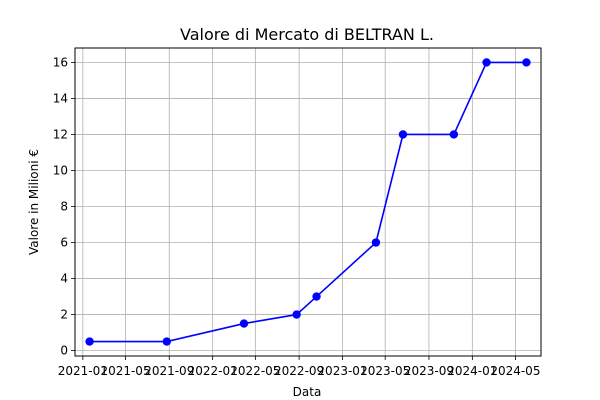 Image resolution: width=600 pixels, height=400 pixels. I want to click on x-tick-label: 2021-05, so click(125, 371).